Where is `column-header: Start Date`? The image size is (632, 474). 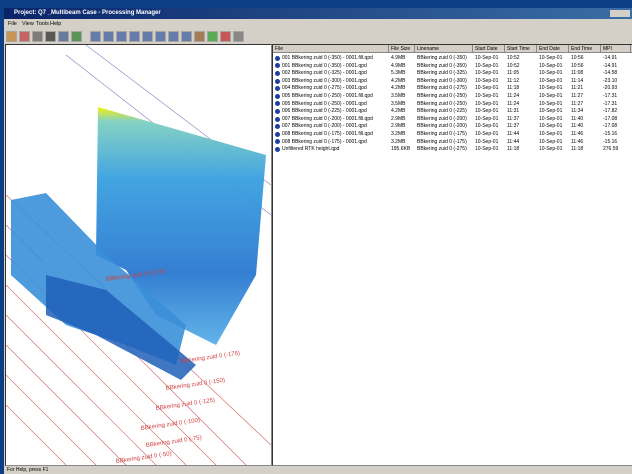
column-header: Start Date is located at coordinates (489, 49).